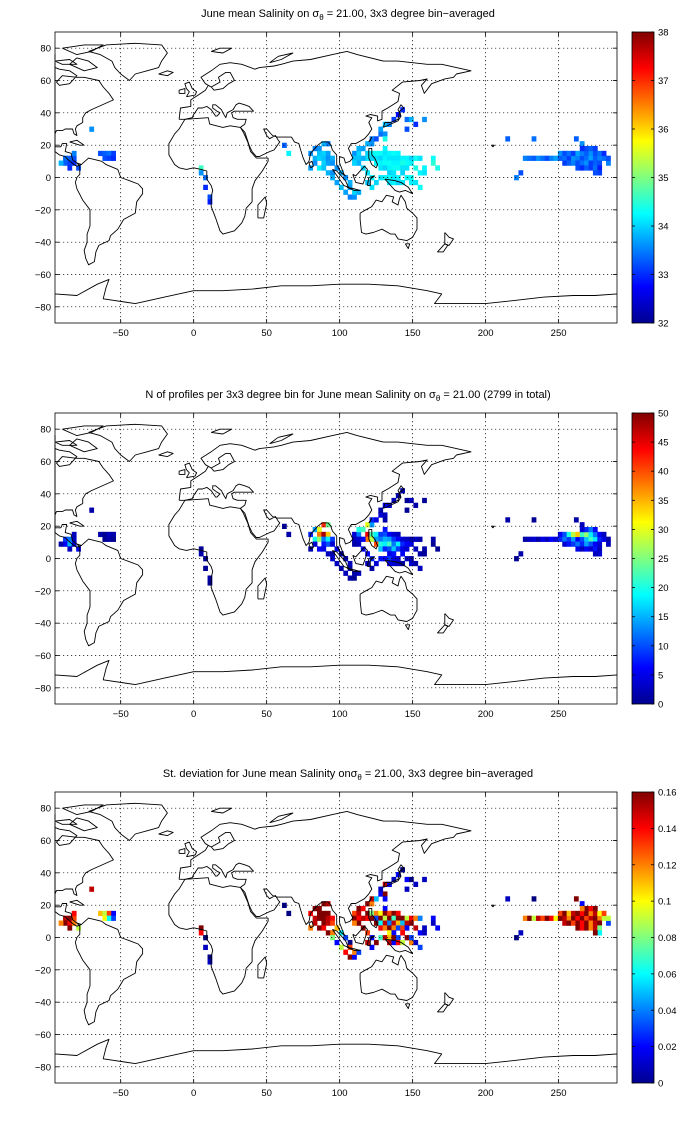 The height and width of the screenshot is (1140, 696). Describe the element at coordinates (340, 1093) in the screenshot. I see `x-tick-label: 100` at that location.